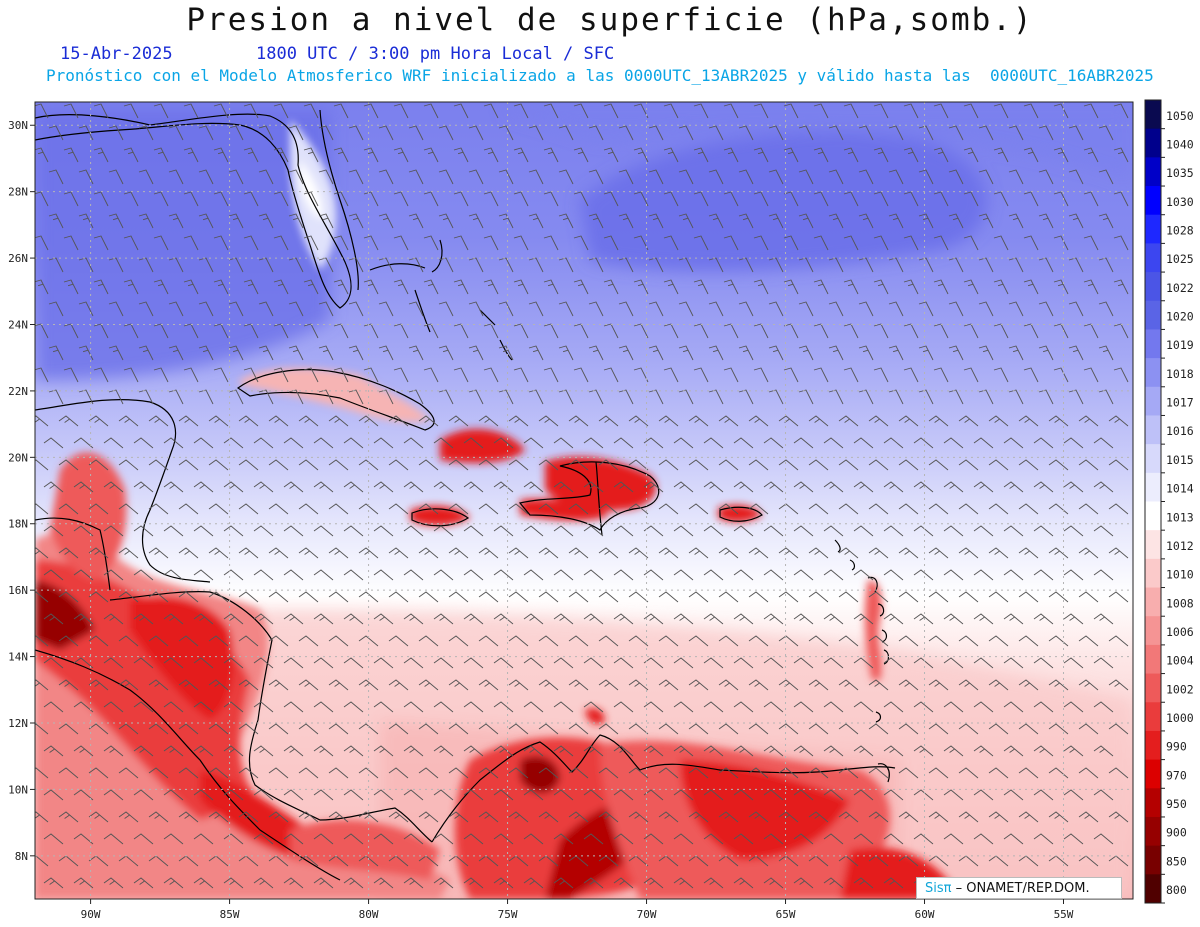 The height and width of the screenshot is (927, 1200). What do you see at coordinates (18, 324) in the screenshot?
I see `lat-label: 24N` at bounding box center [18, 324].